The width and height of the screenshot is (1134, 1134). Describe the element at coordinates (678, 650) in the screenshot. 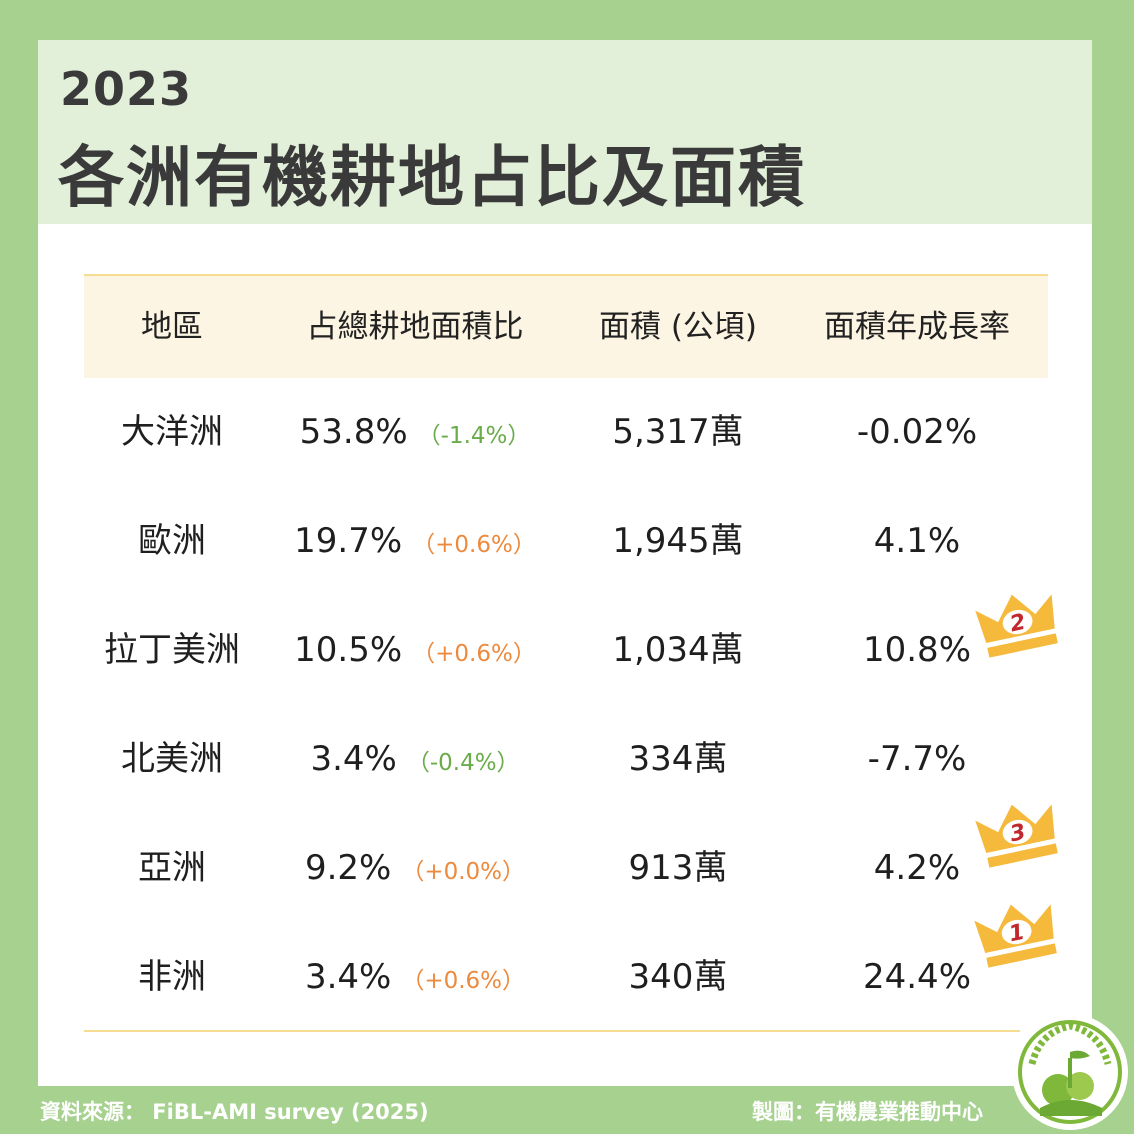

I see `area-cell: 1,034萬` at that location.